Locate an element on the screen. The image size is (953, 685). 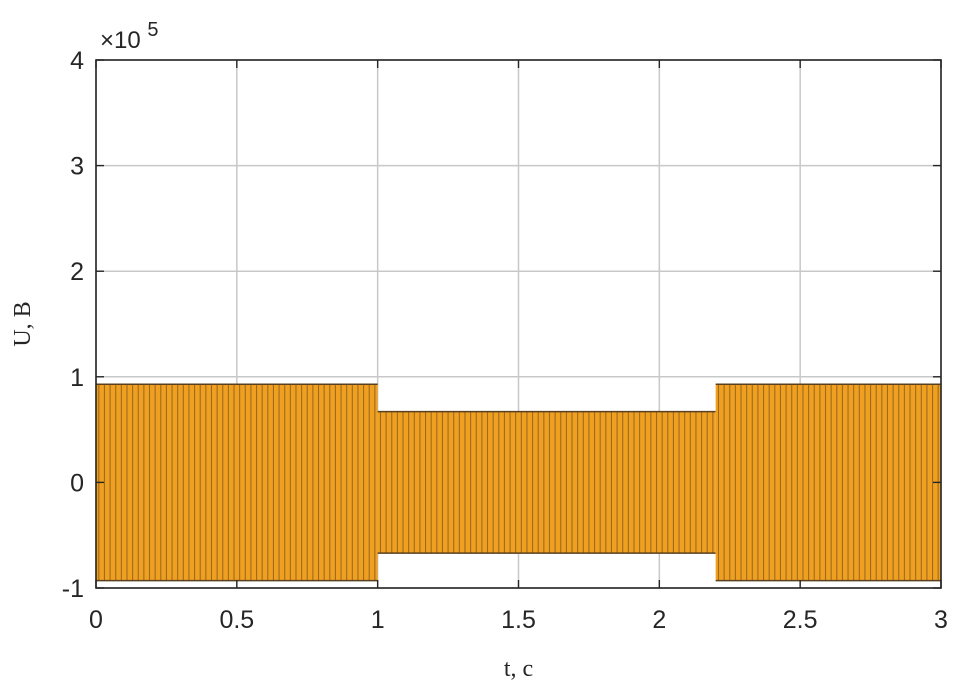
x-tick-label: 2.5 is located at coordinates (800, 620).